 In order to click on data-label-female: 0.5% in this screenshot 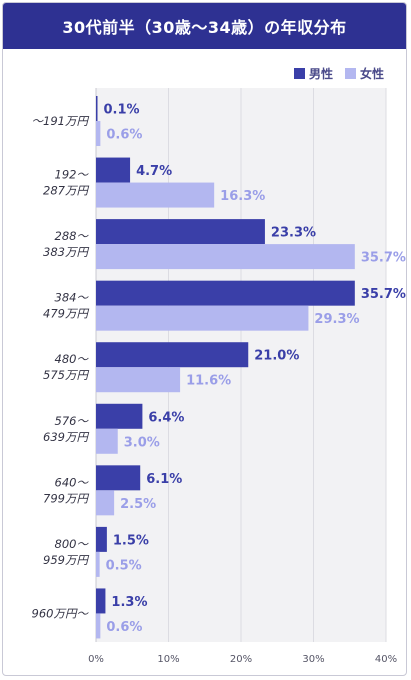, I will do `click(124, 565)`.